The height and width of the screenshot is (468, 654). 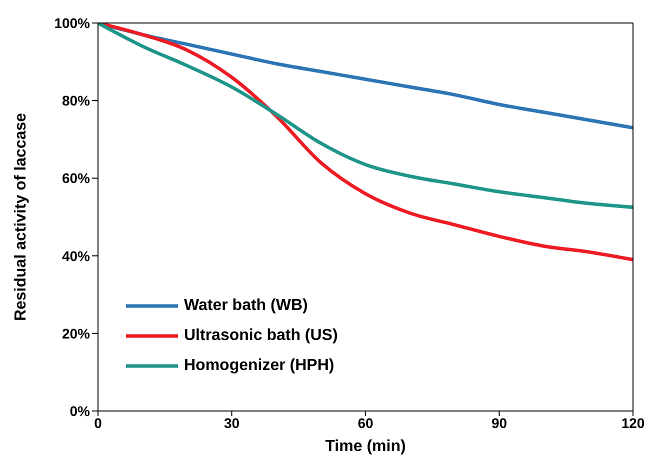 What do you see at coordinates (499, 422) in the screenshot?
I see `x-tick-label: 90` at bounding box center [499, 422].